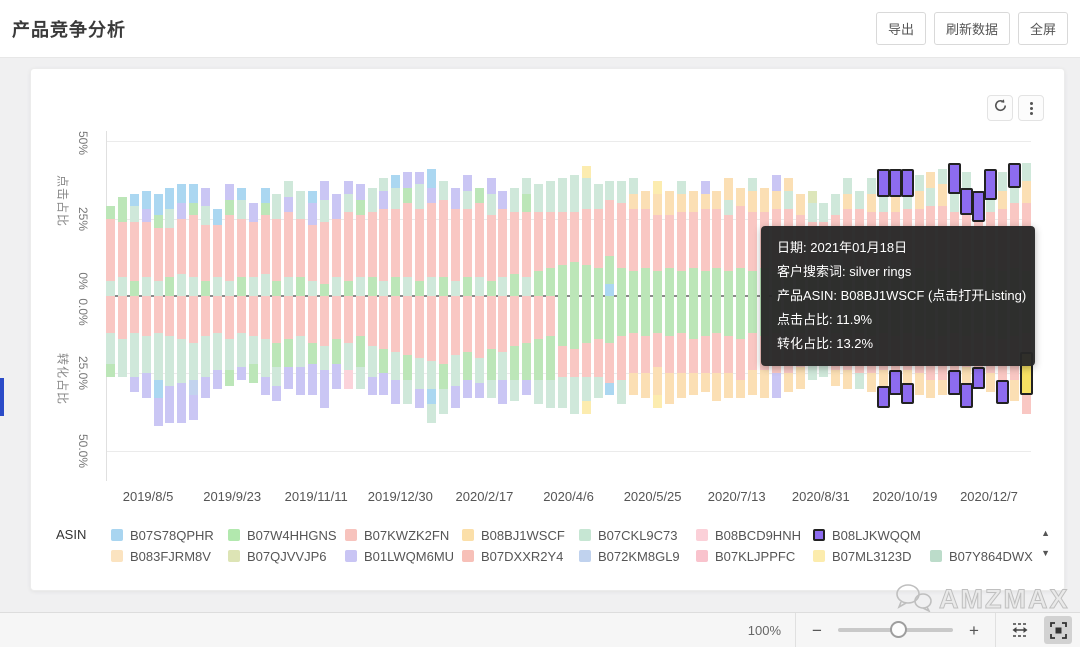 The image size is (1080, 647). I want to click on slider-handle, so click(898, 629).